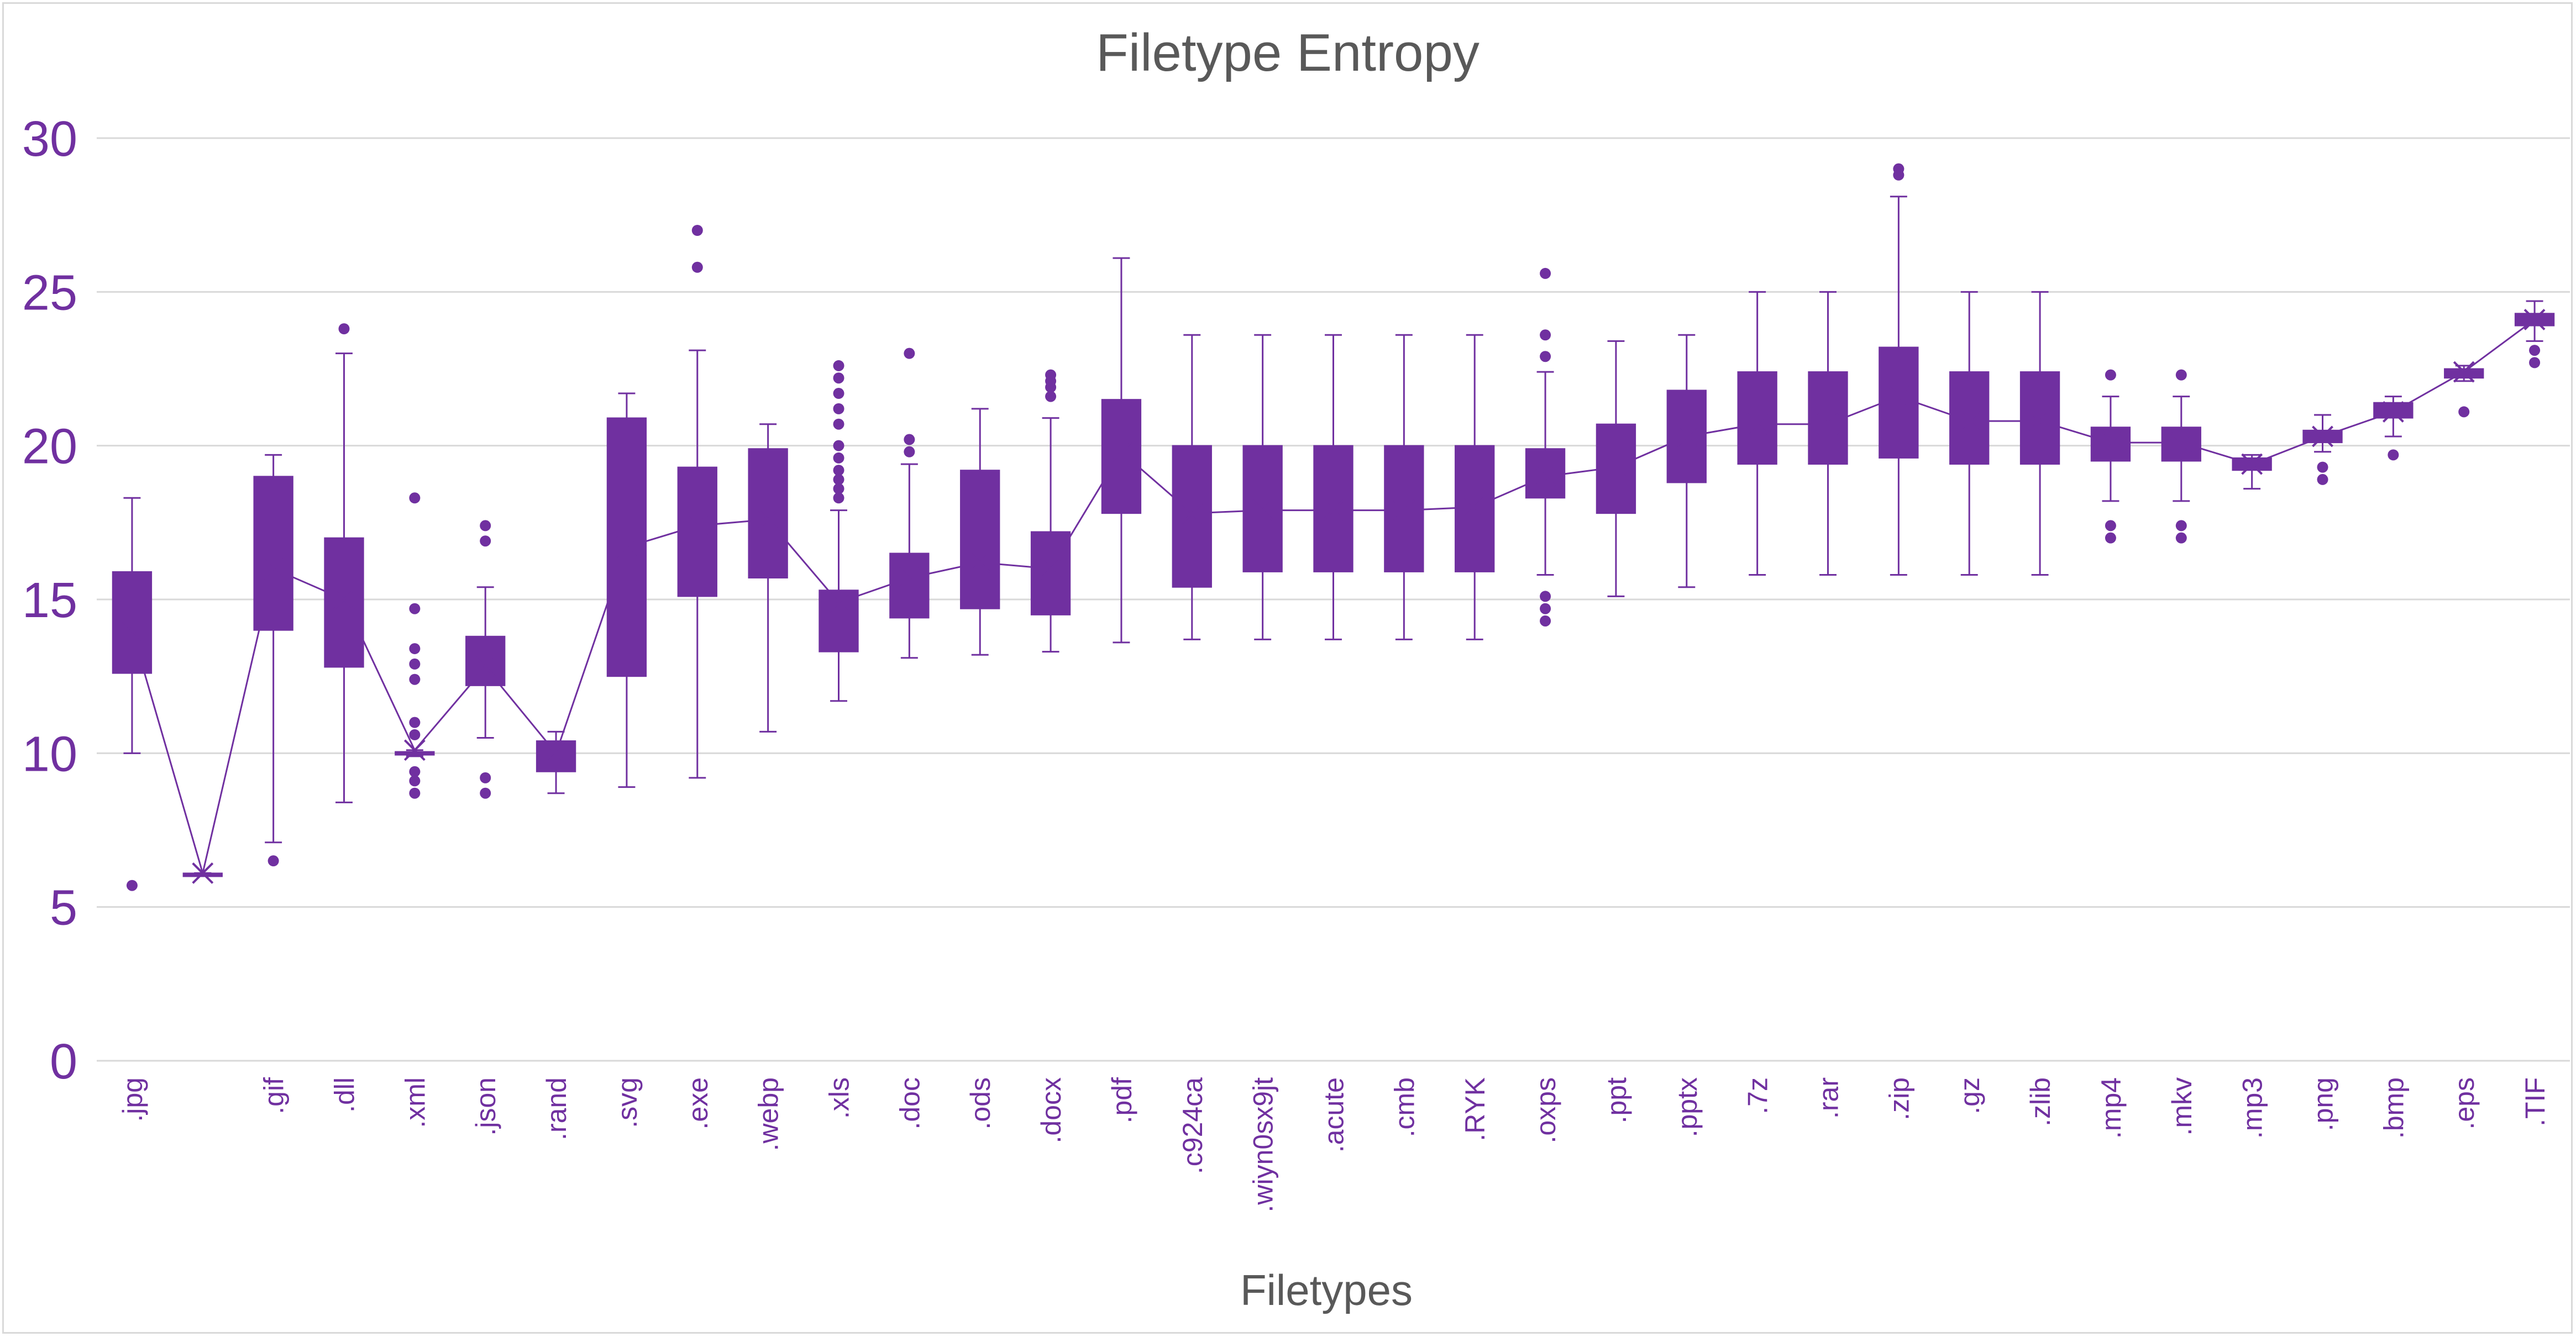 Image resolution: width=2576 pixels, height=1337 pixels. Describe the element at coordinates (2393, 428) in the screenshot. I see `box-bmp` at that location.